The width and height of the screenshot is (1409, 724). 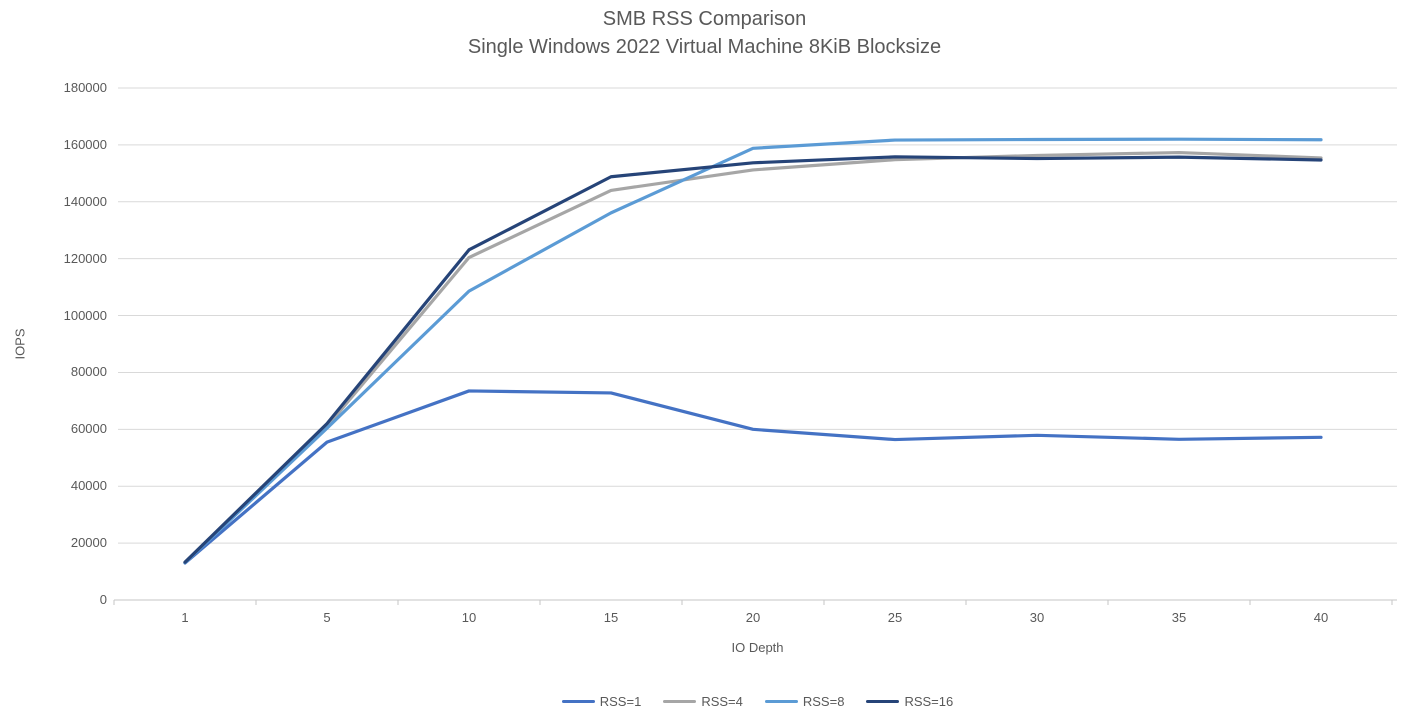 I want to click on chart-title-line1: SMB RSS Comparison, so click(x=704, y=19).